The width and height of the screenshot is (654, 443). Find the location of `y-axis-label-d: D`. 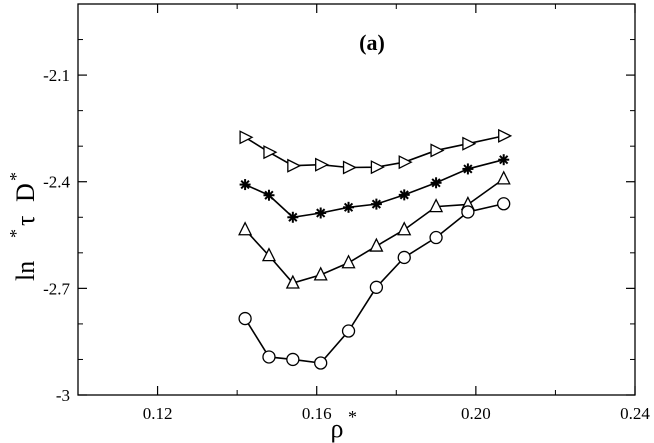

y-axis-label-d: D is located at coordinates (25, 192).